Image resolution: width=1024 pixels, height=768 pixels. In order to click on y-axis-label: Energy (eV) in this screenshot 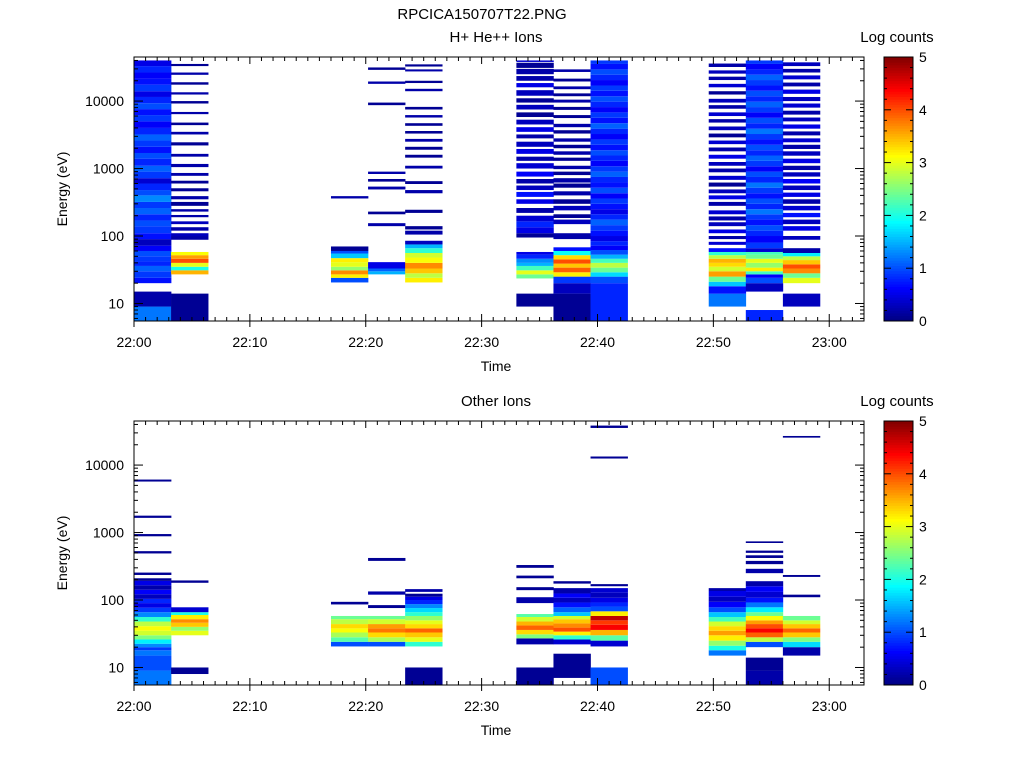, I will do `click(62, 553)`.